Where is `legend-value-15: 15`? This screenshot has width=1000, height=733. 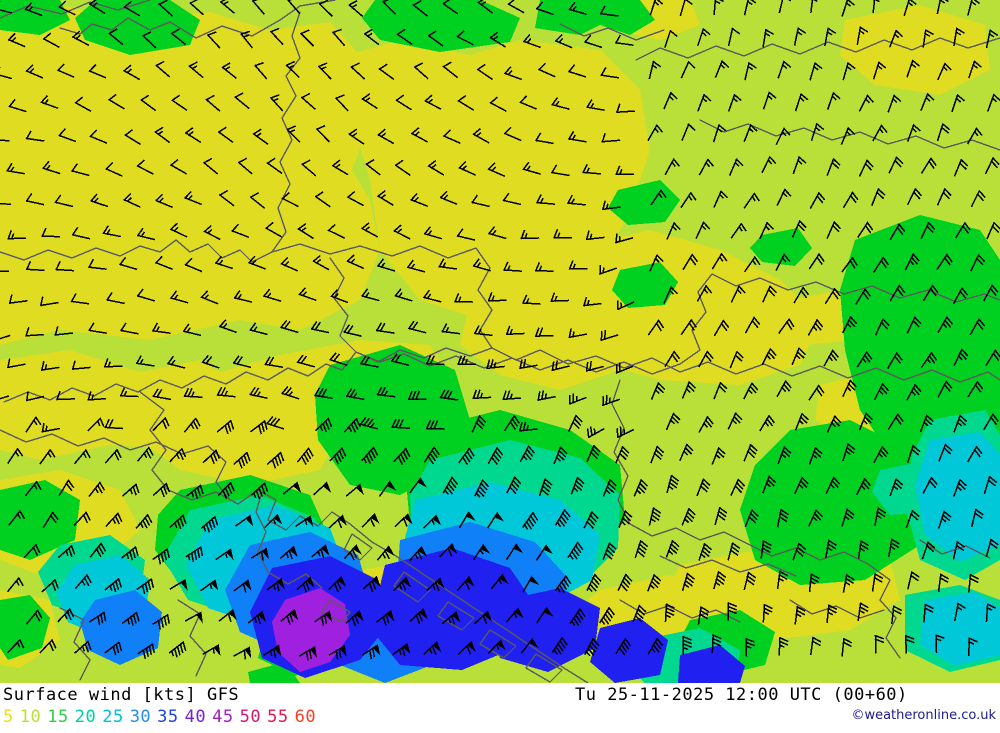
legend-value-15: 15 is located at coordinates (58, 717).